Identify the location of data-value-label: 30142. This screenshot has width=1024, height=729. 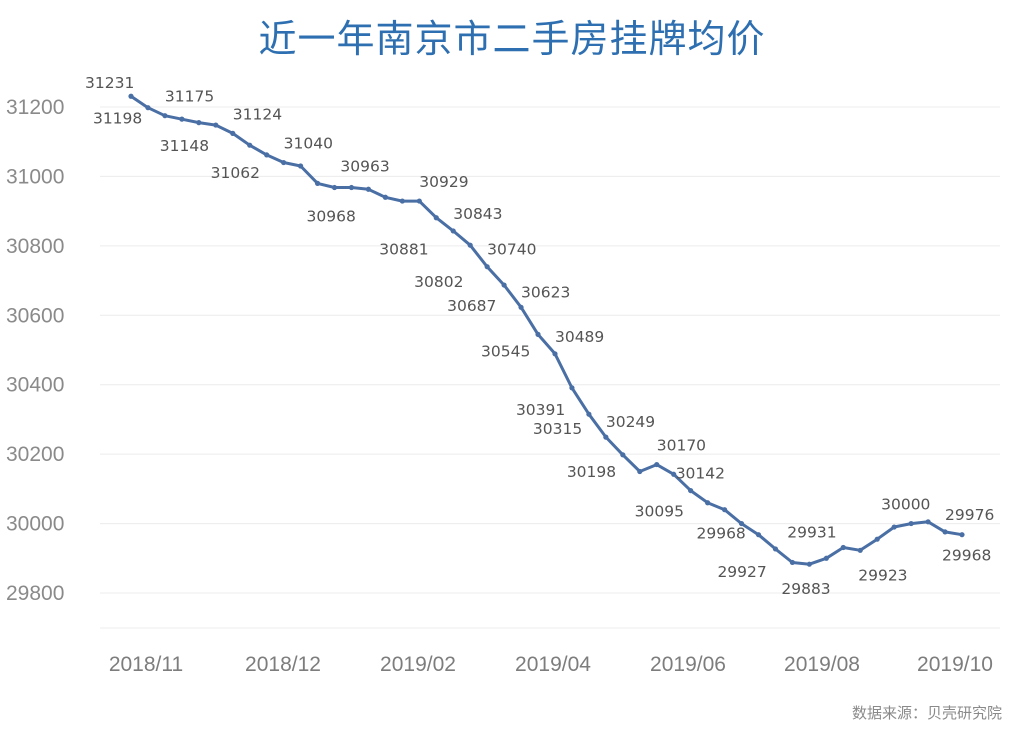
(700, 473).